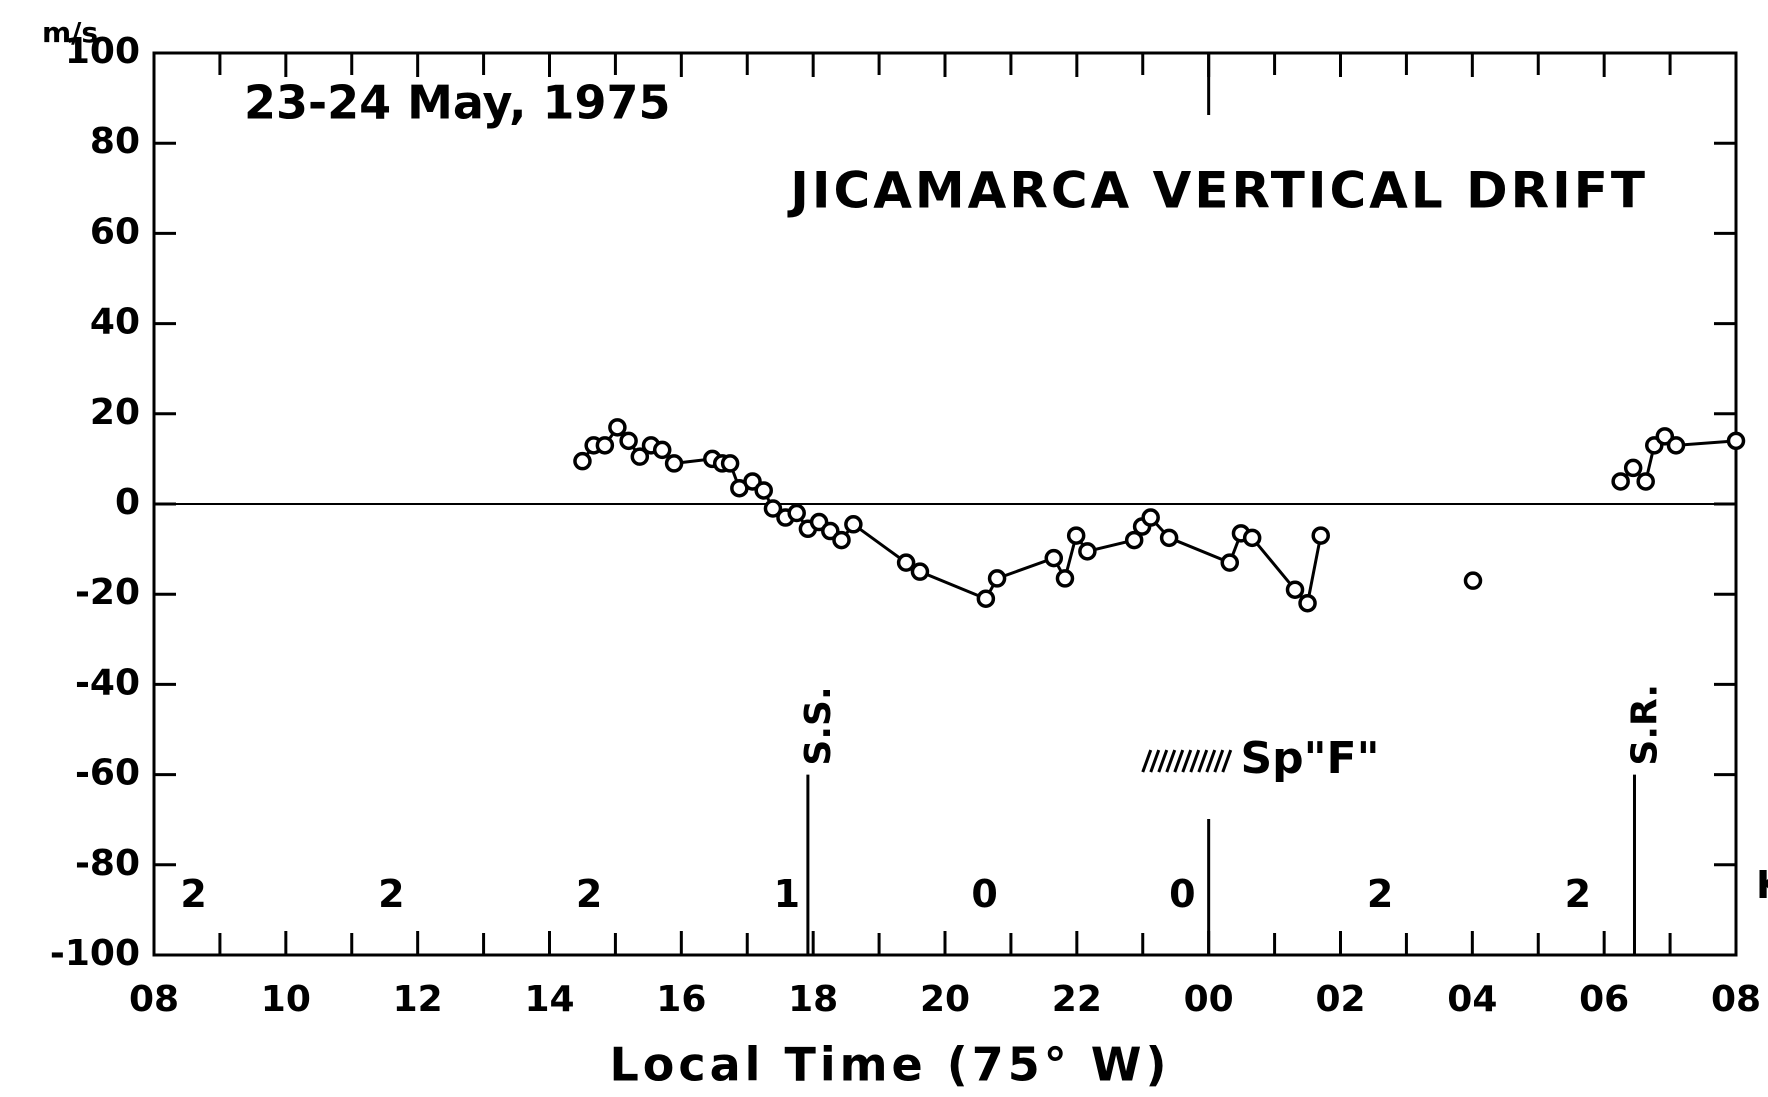  What do you see at coordinates (115, 412) in the screenshot?
I see `y-tick-label: 20` at bounding box center [115, 412].